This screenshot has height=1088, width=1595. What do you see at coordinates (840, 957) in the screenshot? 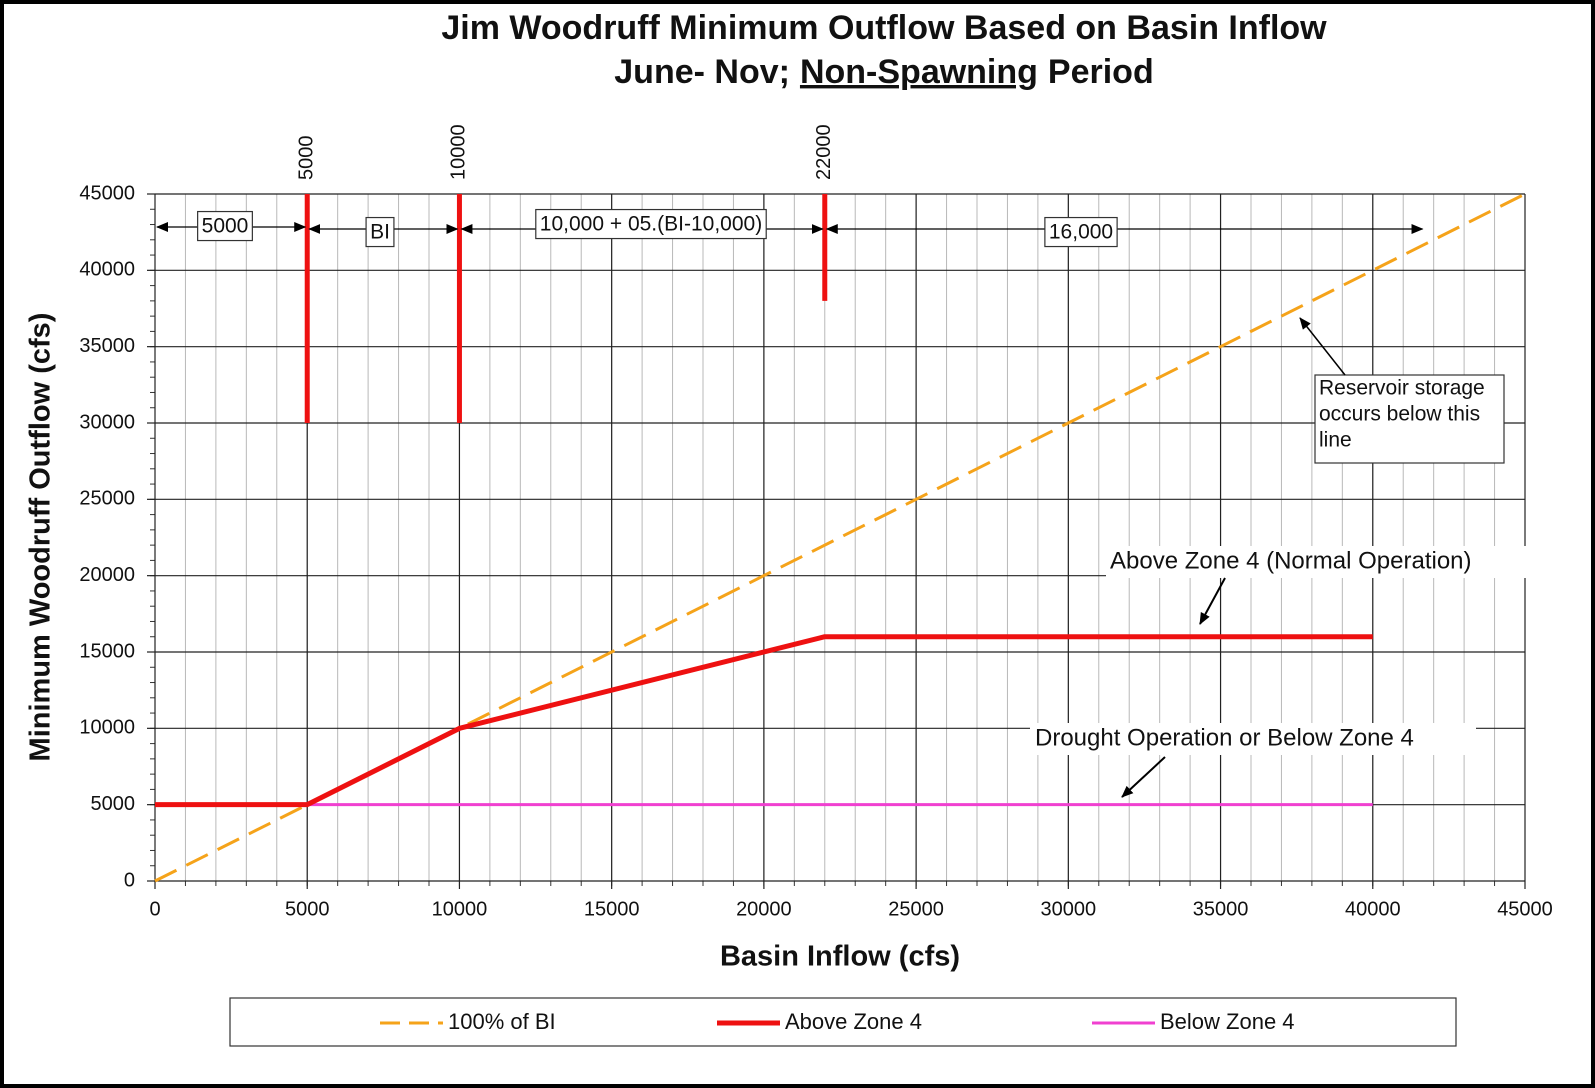
I see `x-axis-label: Basin Inflow (cfs)` at bounding box center [840, 957].